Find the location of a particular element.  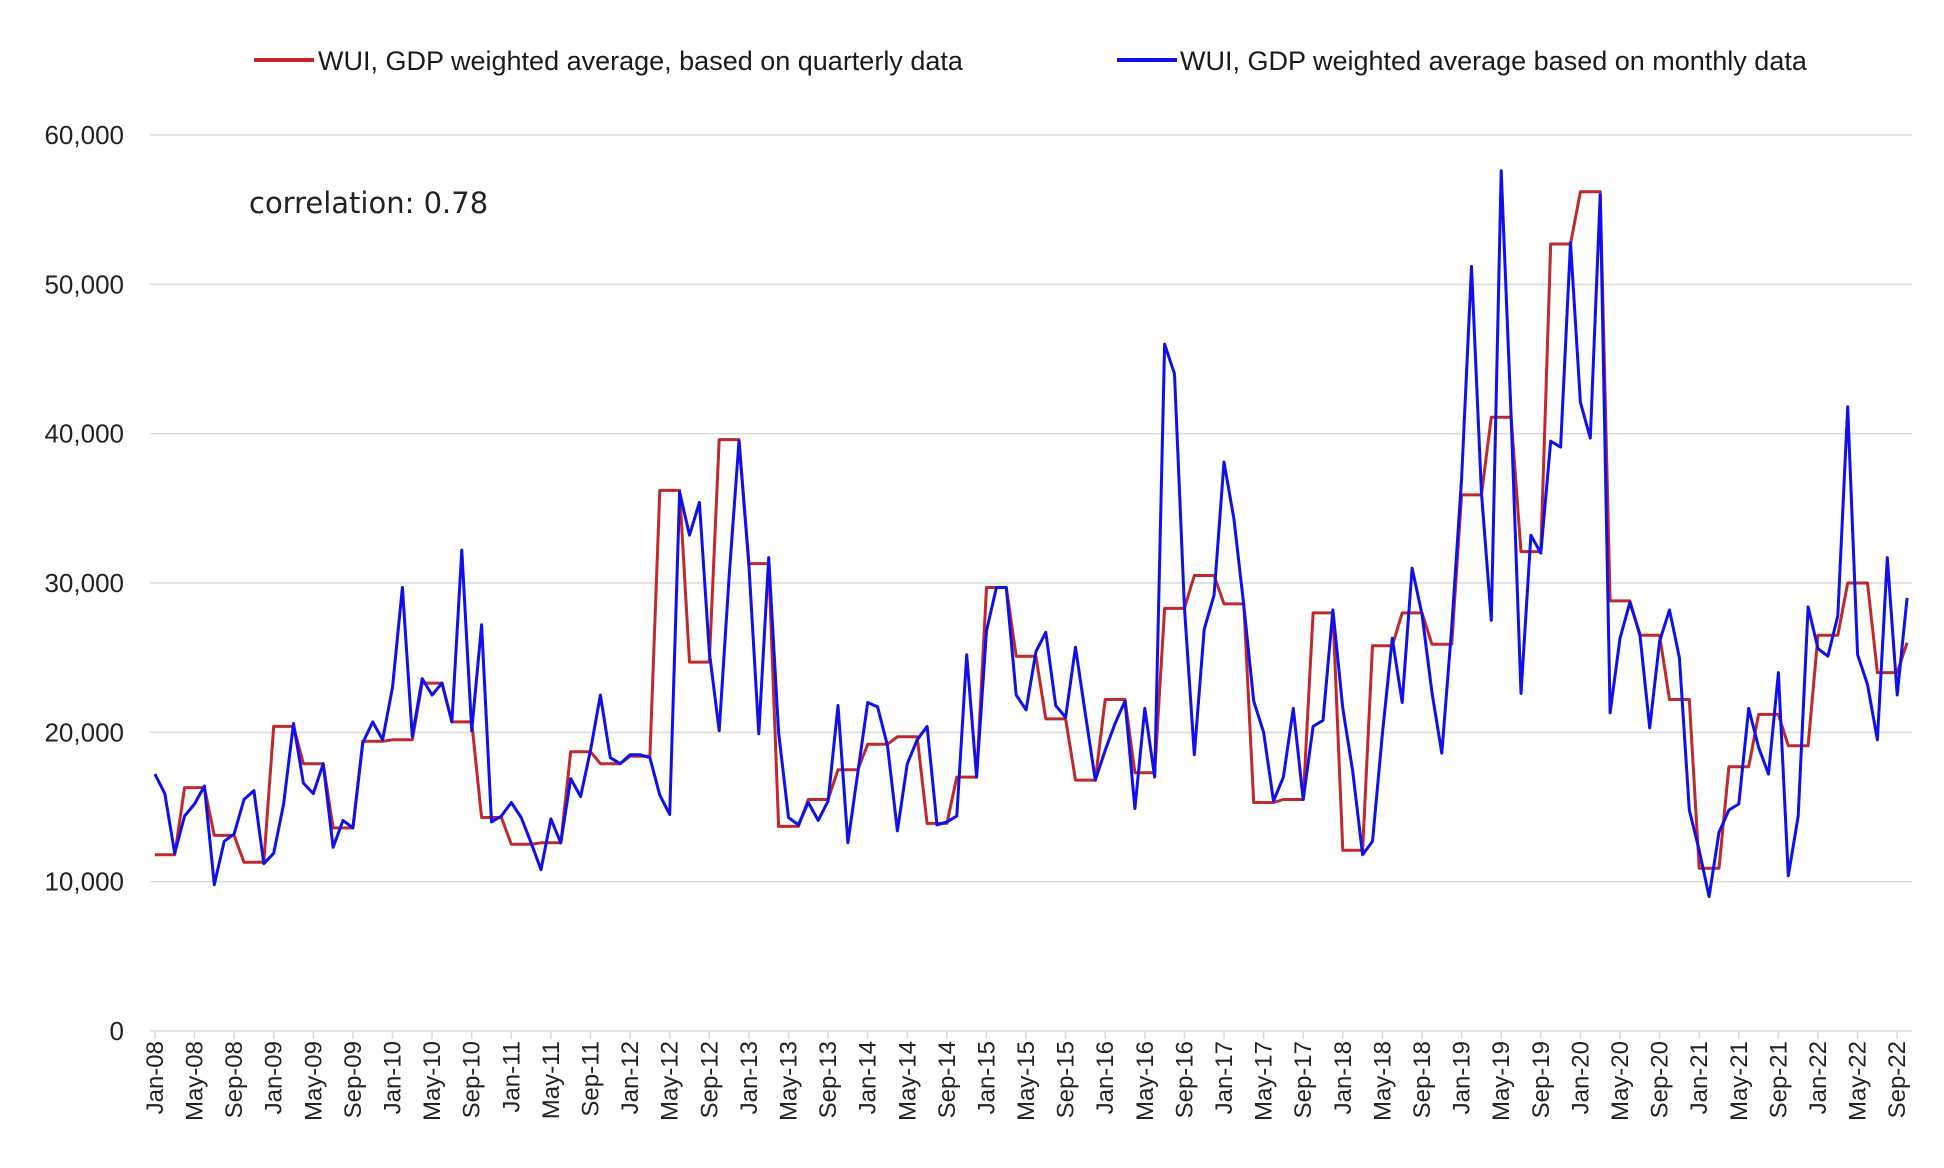

x-tick-label: Sep-22 is located at coordinates (1897, 1079).